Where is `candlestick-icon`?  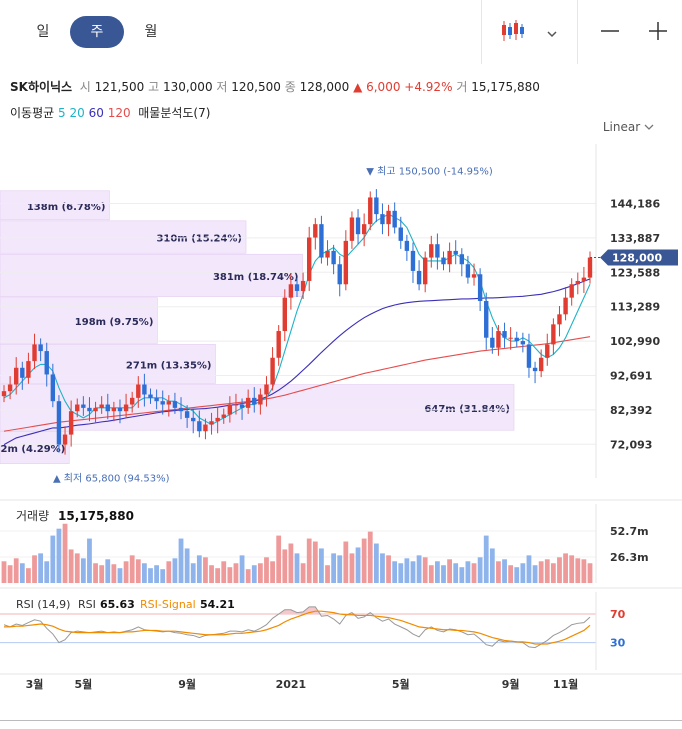
candlestick-icon is located at coordinates (514, 31).